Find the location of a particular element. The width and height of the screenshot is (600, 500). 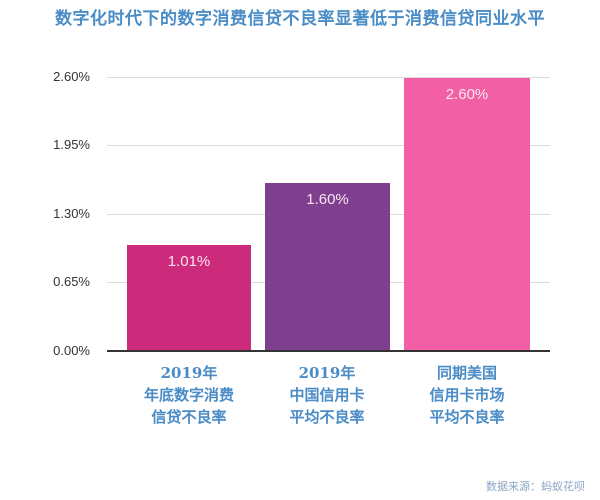

chart-title: 数字化时代下的数字消费信贷不良率显著低于消费信贷同业水平 is located at coordinates (300, 19).